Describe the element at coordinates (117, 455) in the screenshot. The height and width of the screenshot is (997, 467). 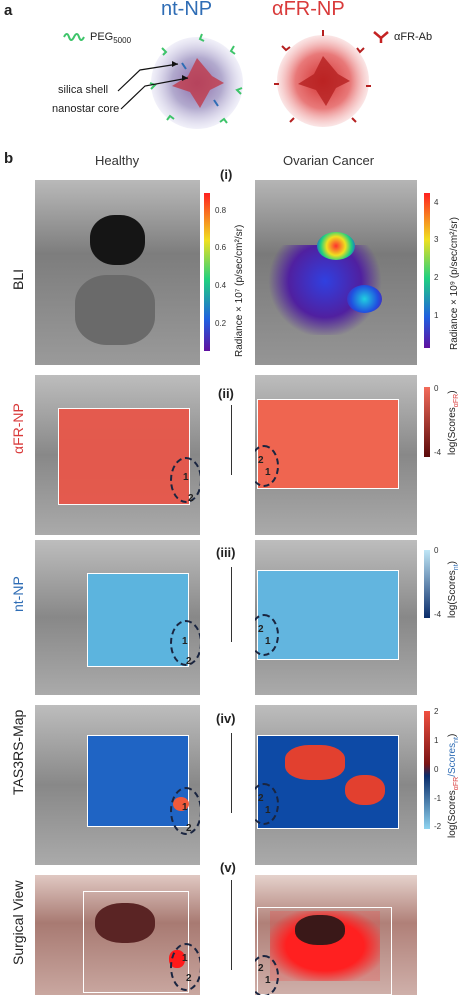
I see `afr-healthy-image: 1 2` at that location.